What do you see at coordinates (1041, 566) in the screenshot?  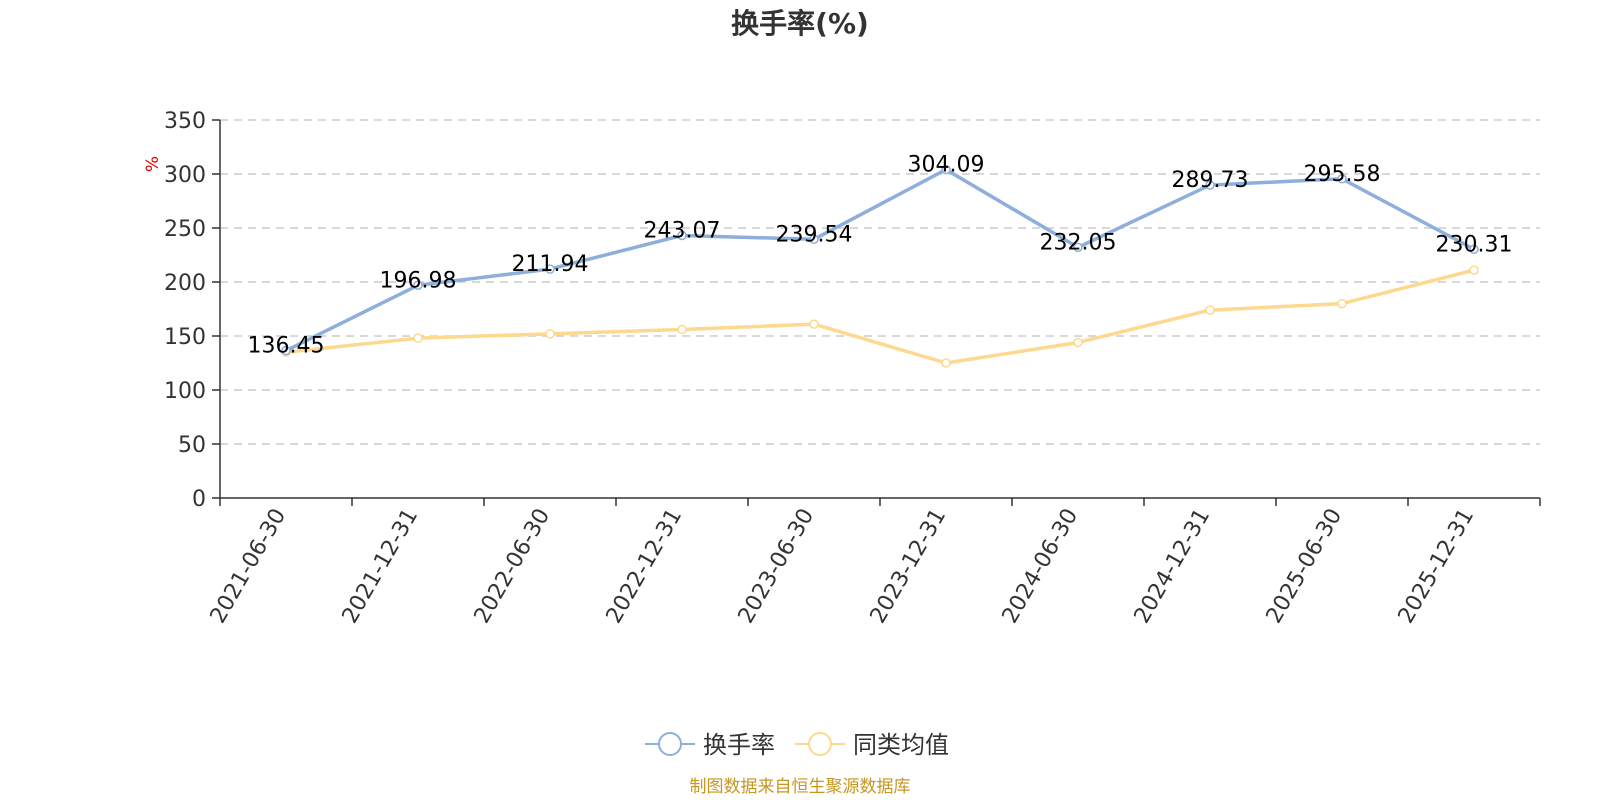 I see `x-tick-label-2024-06-30: 2024-06-30` at bounding box center [1041, 566].